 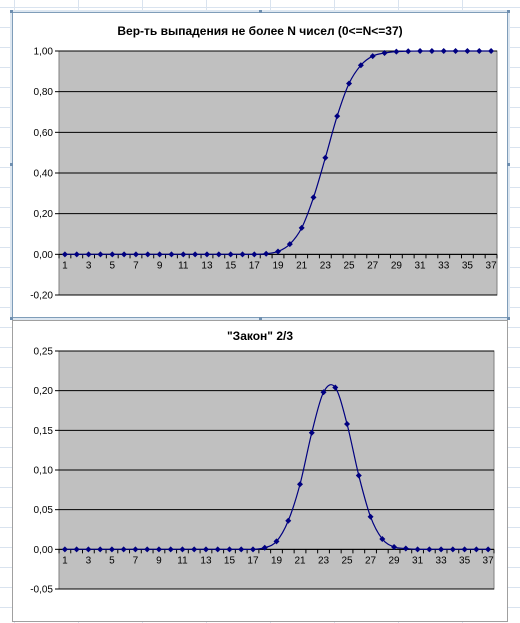 What do you see at coordinates (44, 471) in the screenshot?
I see `y-tick-label: 0,10` at bounding box center [44, 471].